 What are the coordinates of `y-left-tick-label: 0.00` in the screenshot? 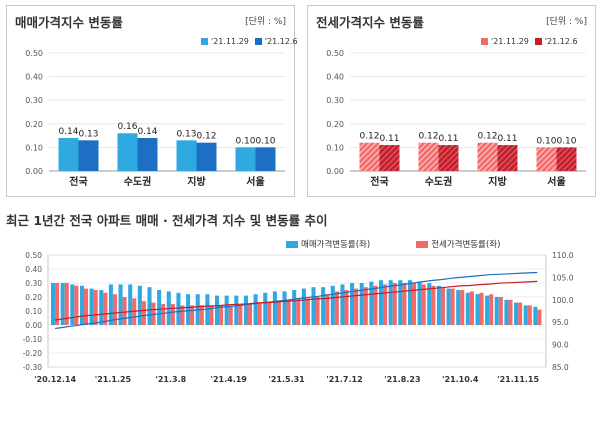 It's located at (33, 325).